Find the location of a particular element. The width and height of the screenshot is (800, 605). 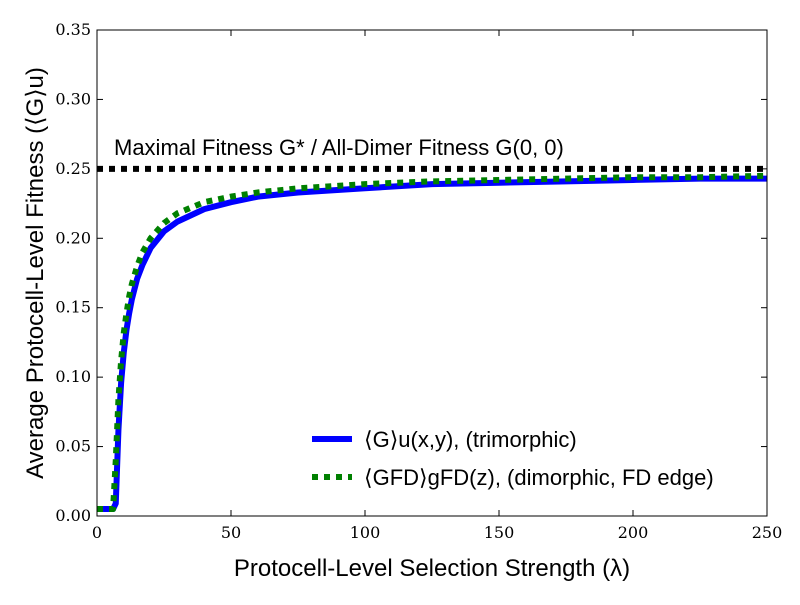

y-tick-label: 0.15 is located at coordinates (73, 307).